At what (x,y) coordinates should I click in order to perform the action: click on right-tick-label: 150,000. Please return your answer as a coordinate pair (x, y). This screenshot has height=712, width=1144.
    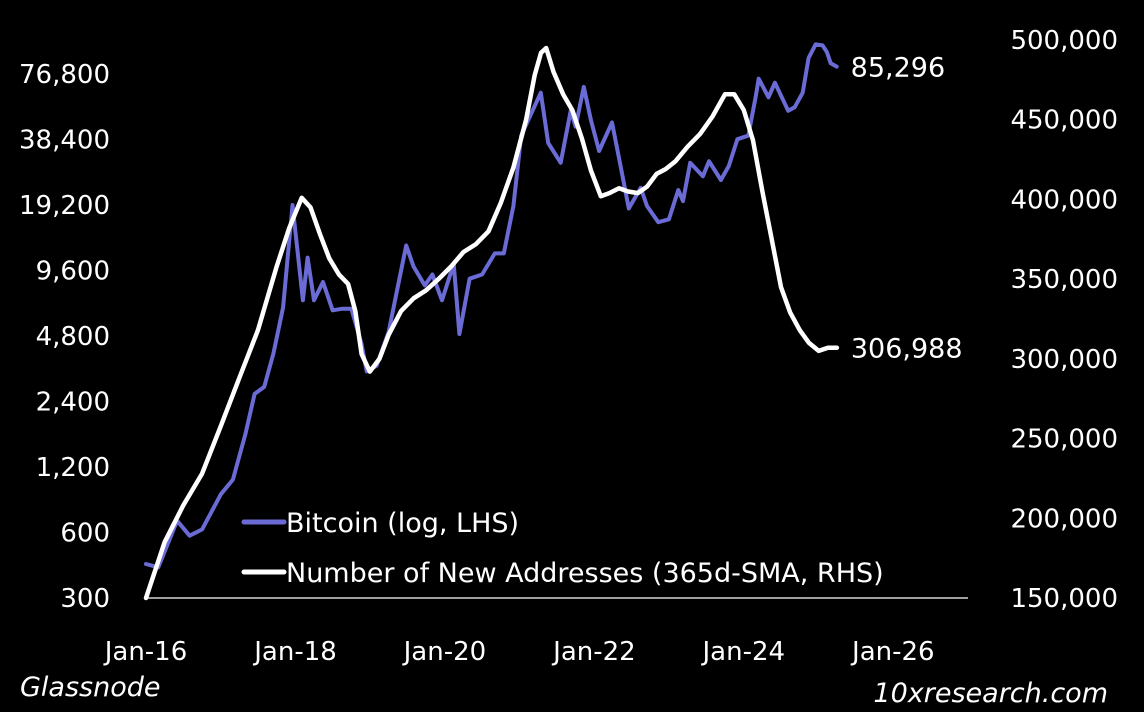
    Looking at the image, I should click on (1064, 599).